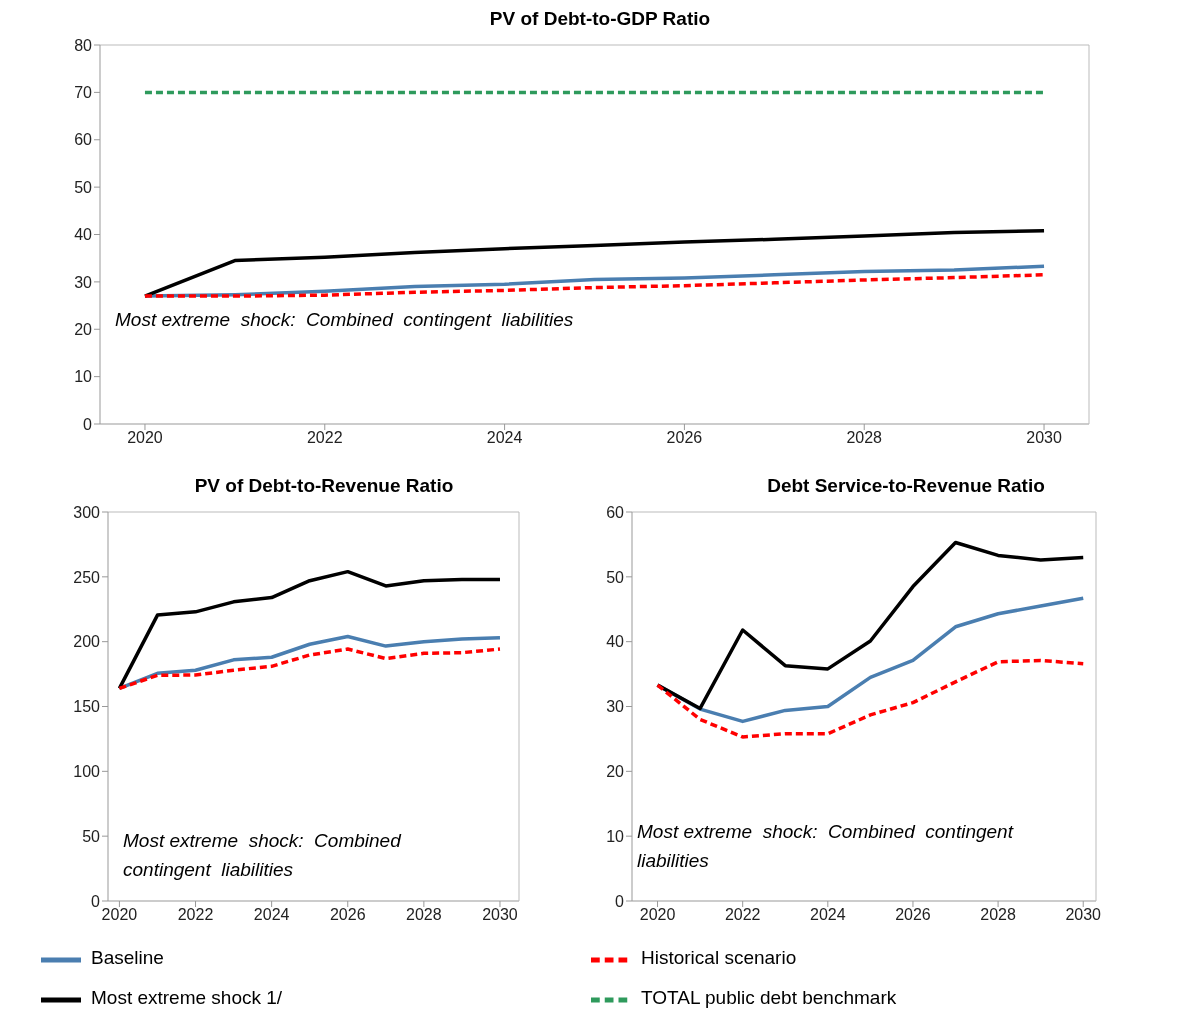  What do you see at coordinates (87, 577) in the screenshot?
I see `y-tick-label: 250` at bounding box center [87, 577].